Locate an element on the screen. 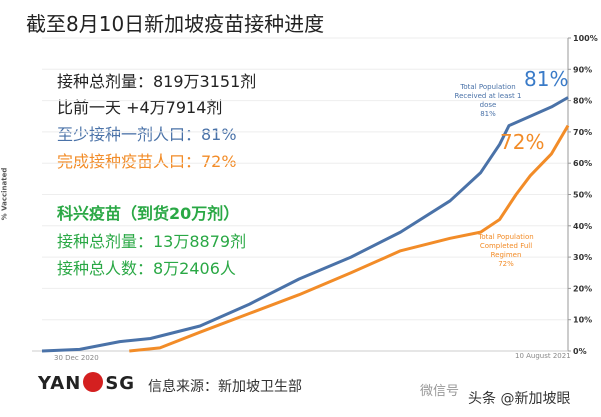 Image resolution: width=601 pixels, height=417 pixels. source-text: 信息来源：新加坡卫生部 is located at coordinates (225, 387).